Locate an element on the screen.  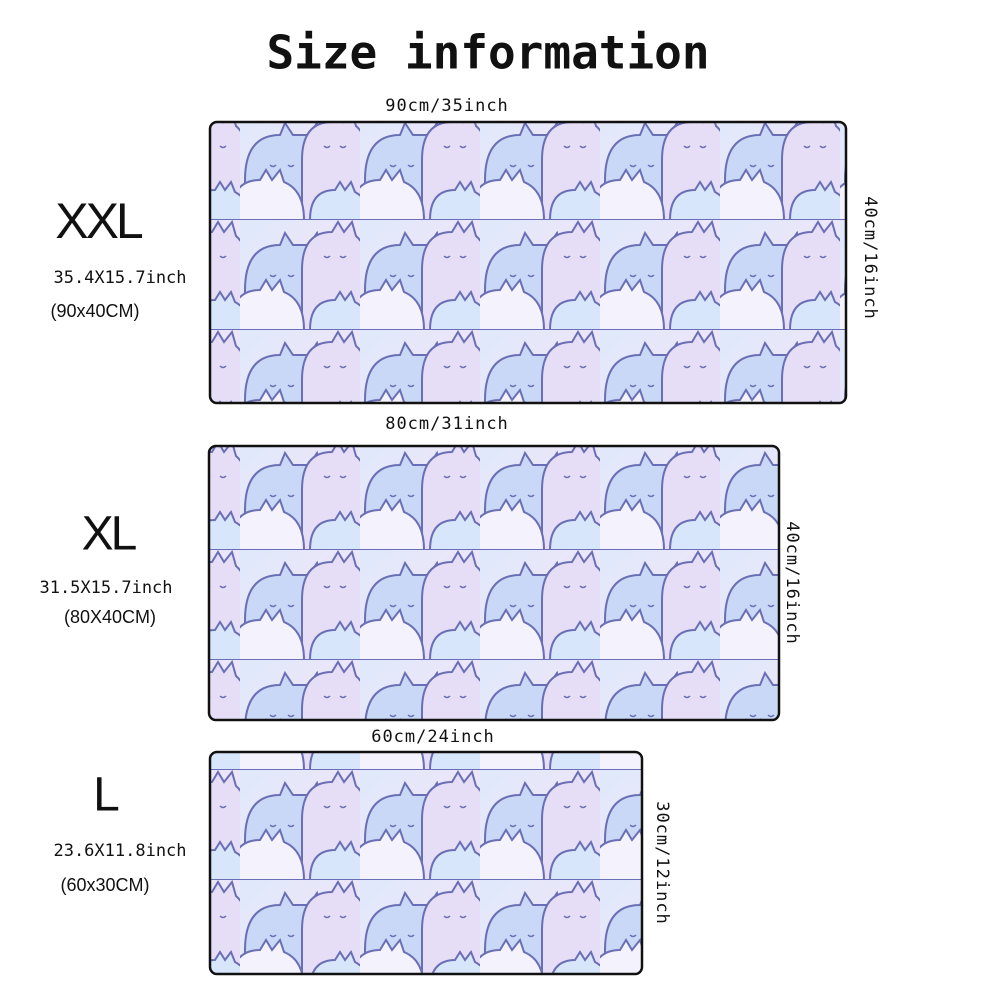
width-label: 80cm/31inch is located at coordinates (447, 424).